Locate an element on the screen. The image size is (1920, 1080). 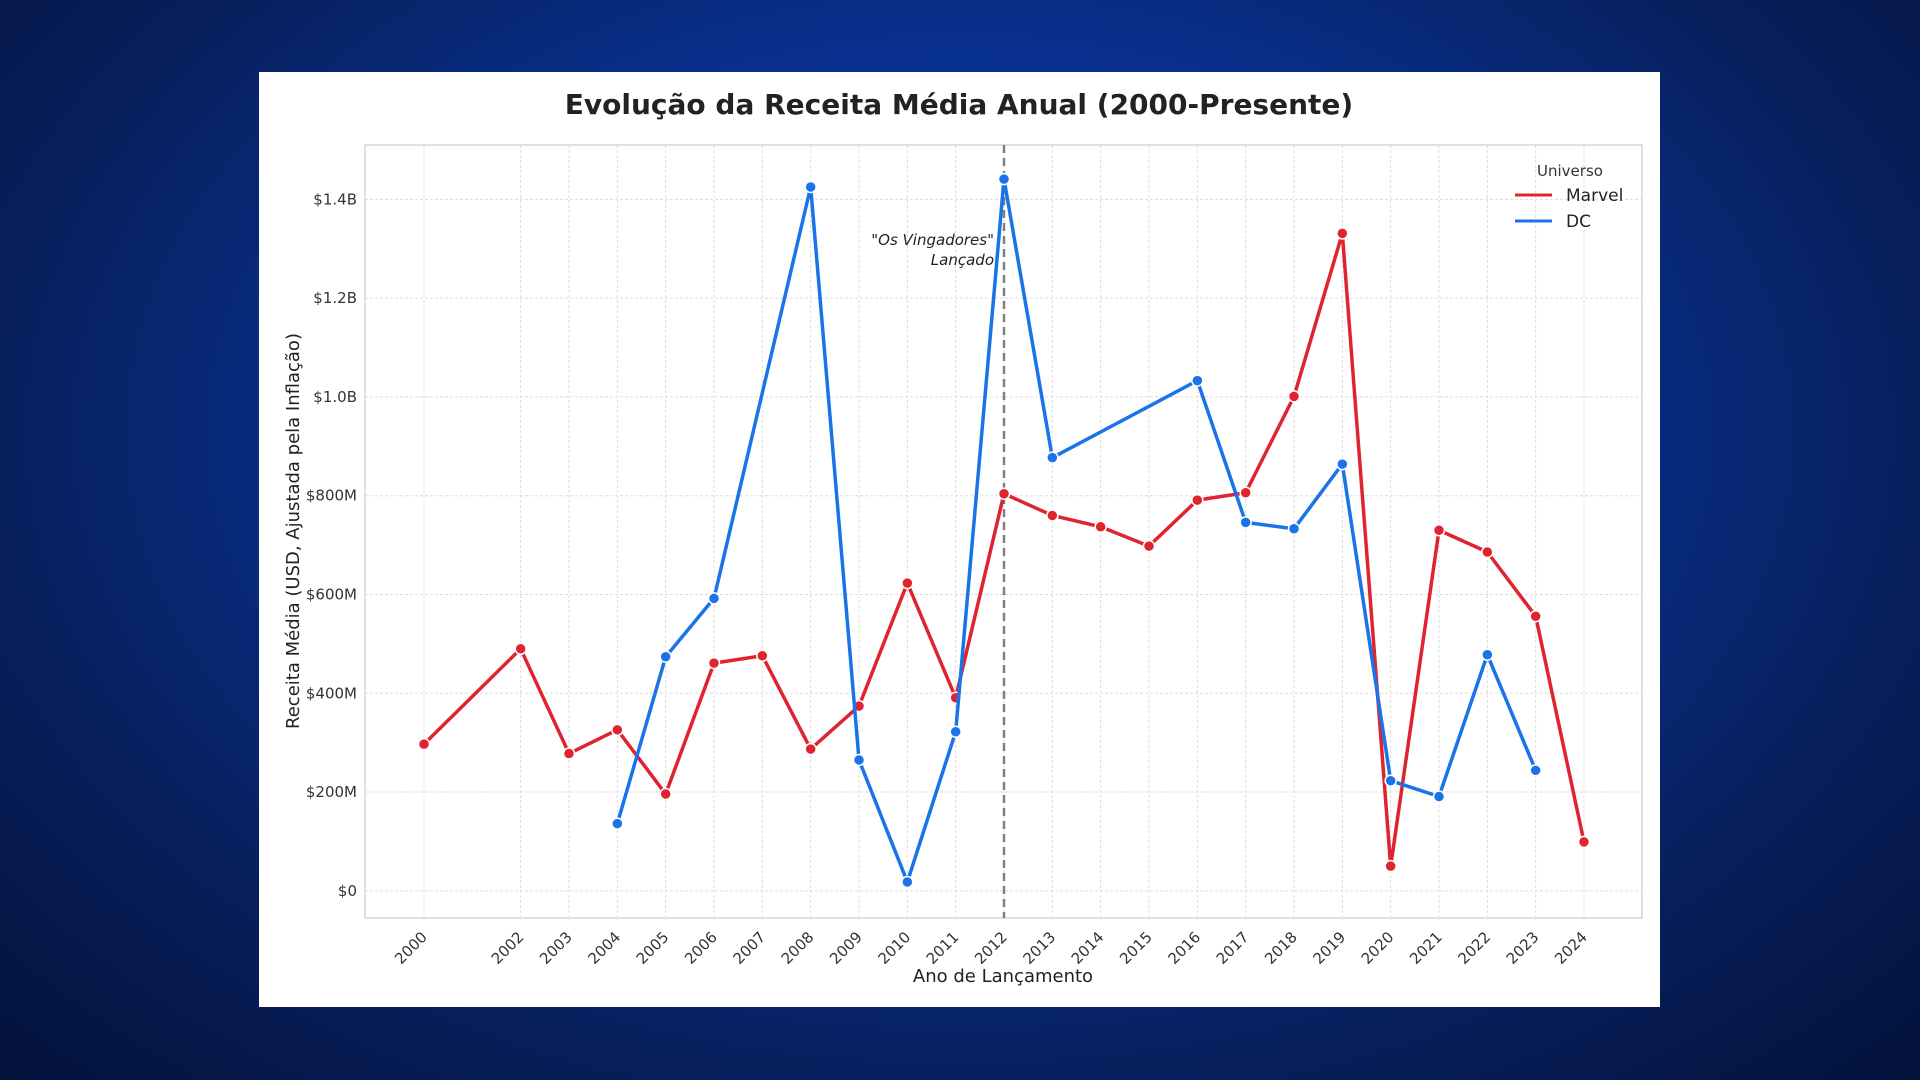
legend: Universo Marvel DC is located at coordinates (1569, 197).